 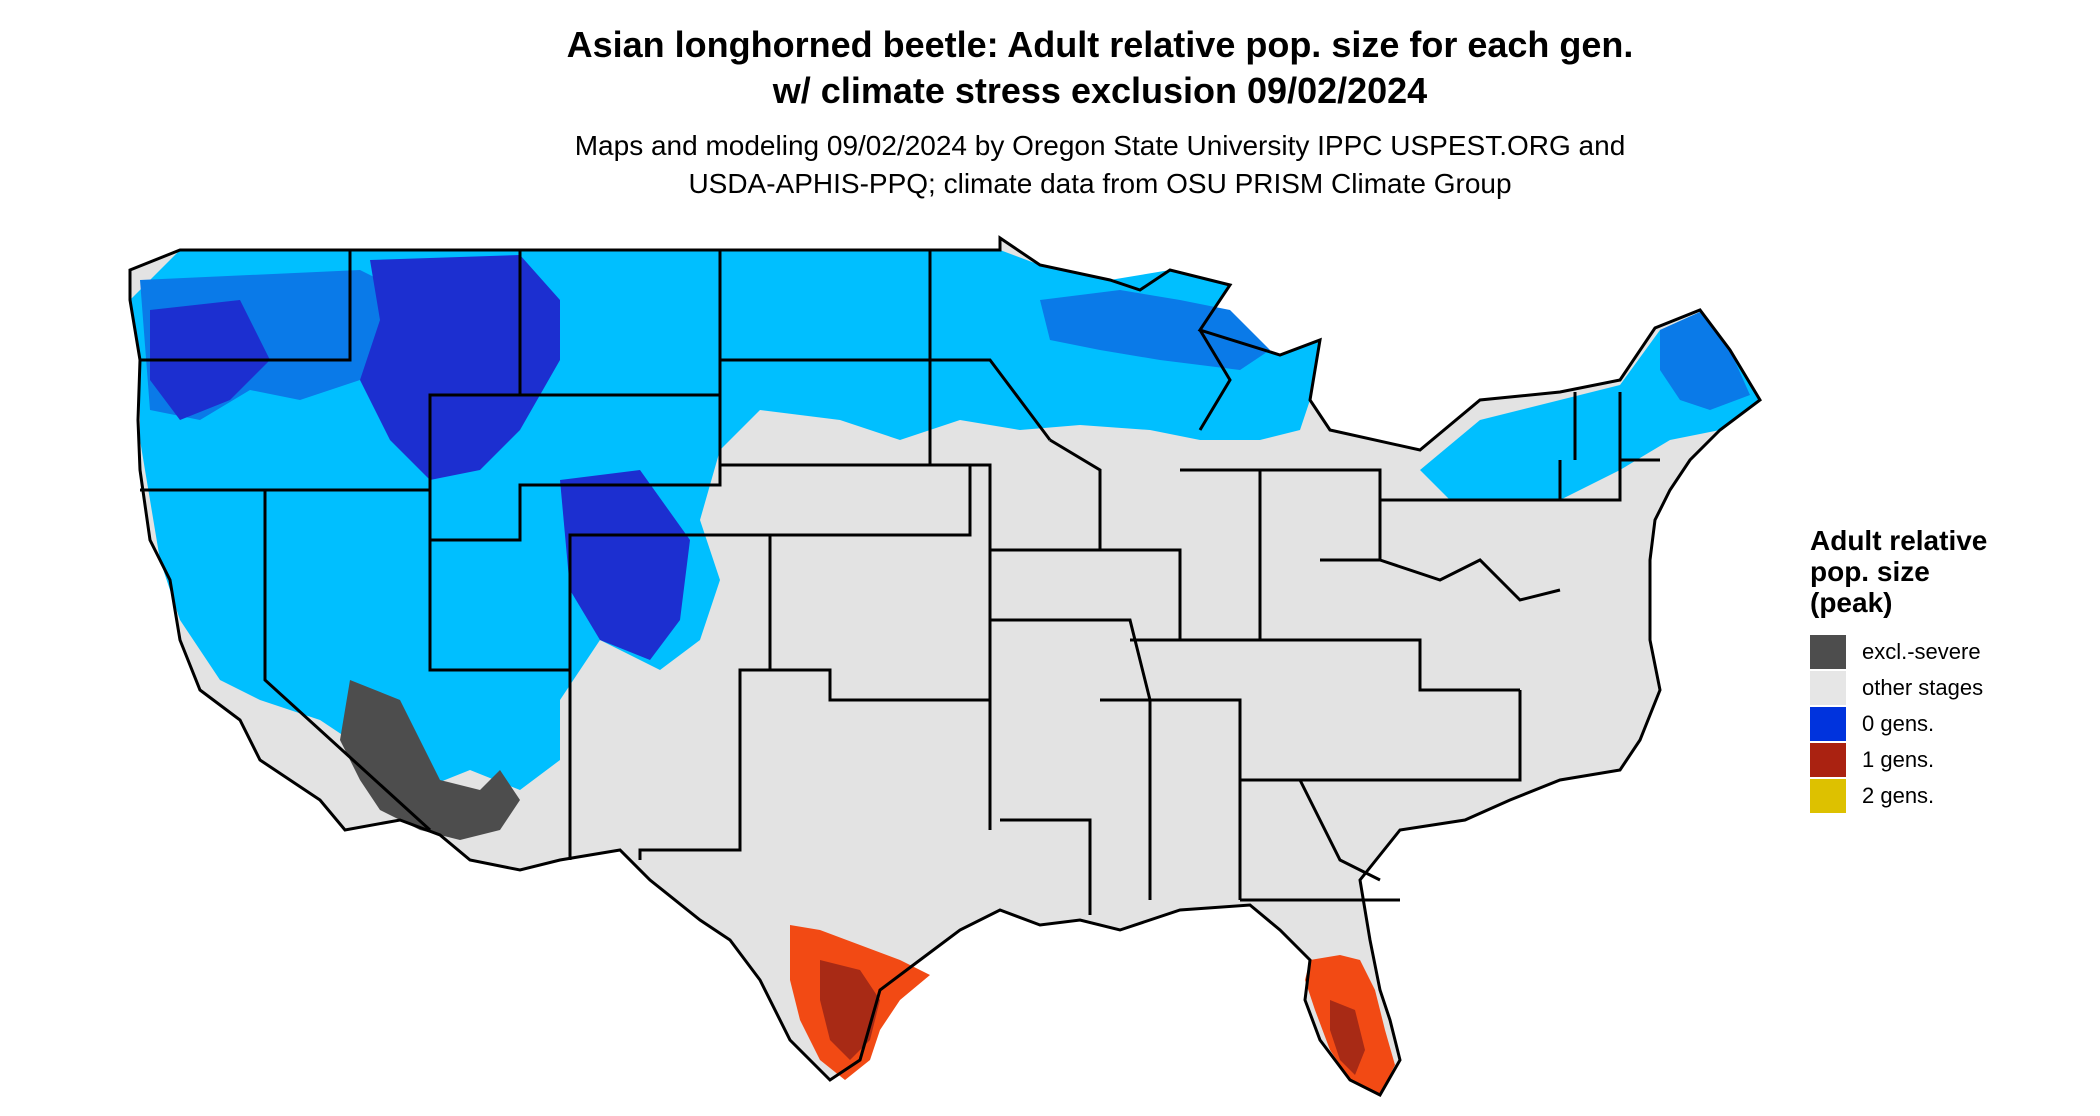 I want to click on medium-blue-zone-maine, so click(x=1705, y=361).